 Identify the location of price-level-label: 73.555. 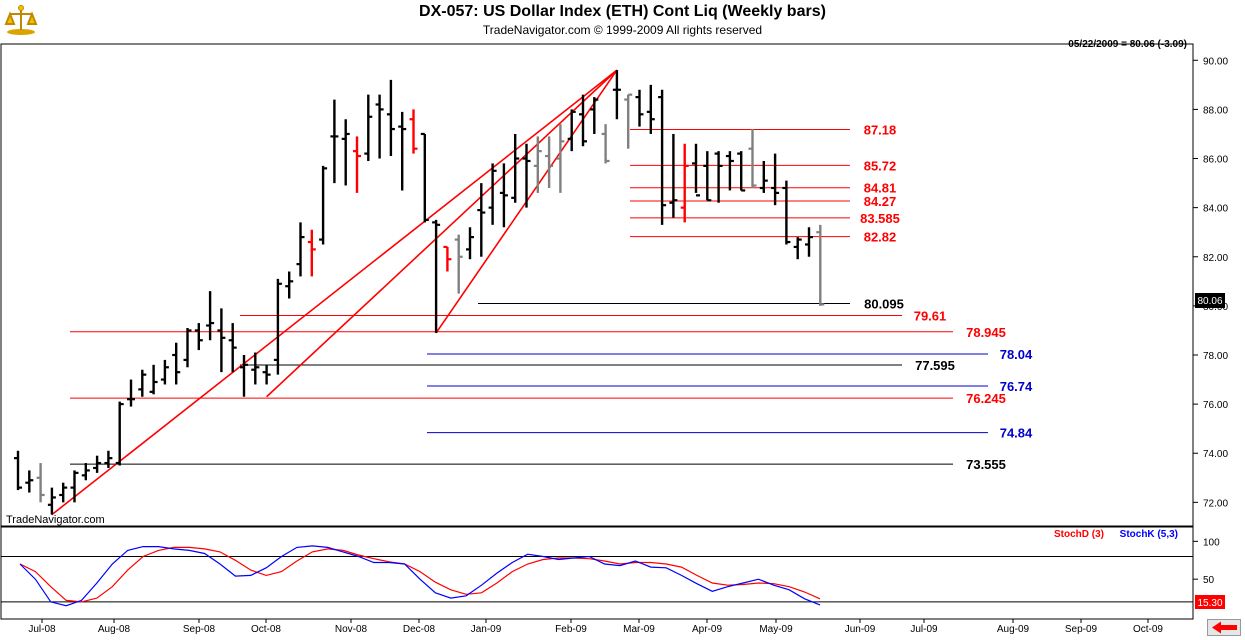
(986, 464).